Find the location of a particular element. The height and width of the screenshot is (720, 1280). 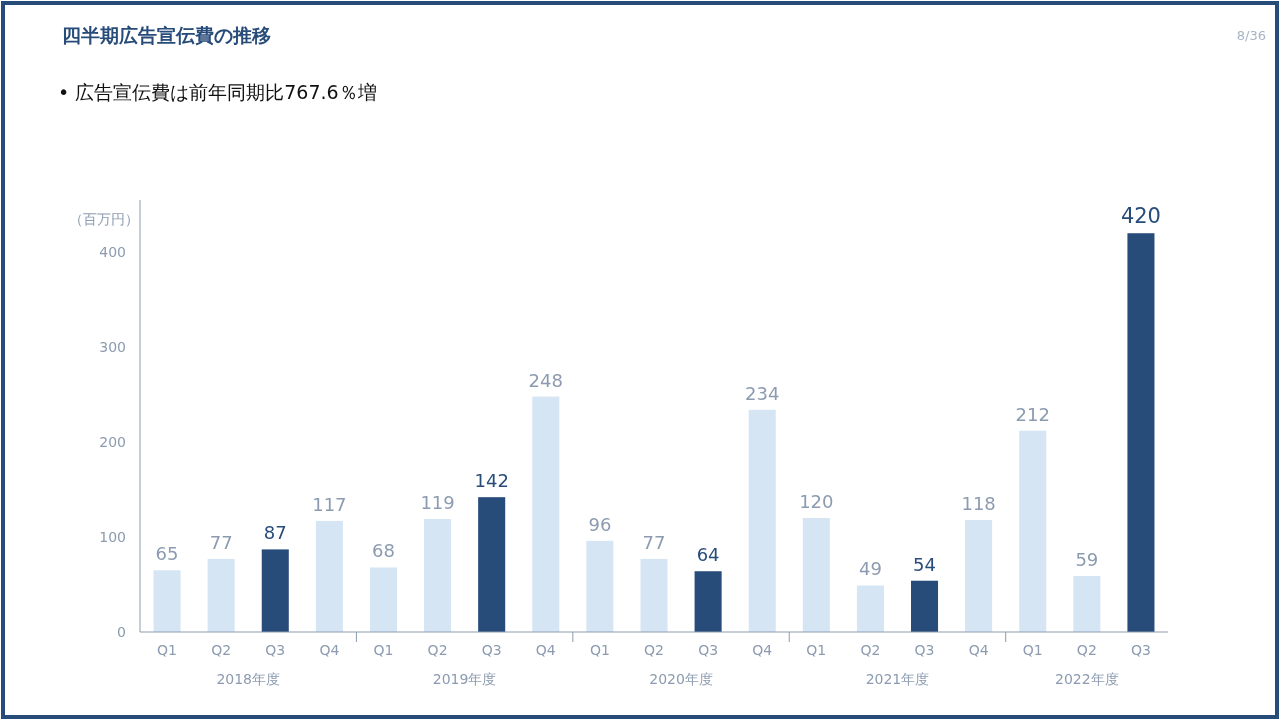

data-label: 59 is located at coordinates (1087, 559).